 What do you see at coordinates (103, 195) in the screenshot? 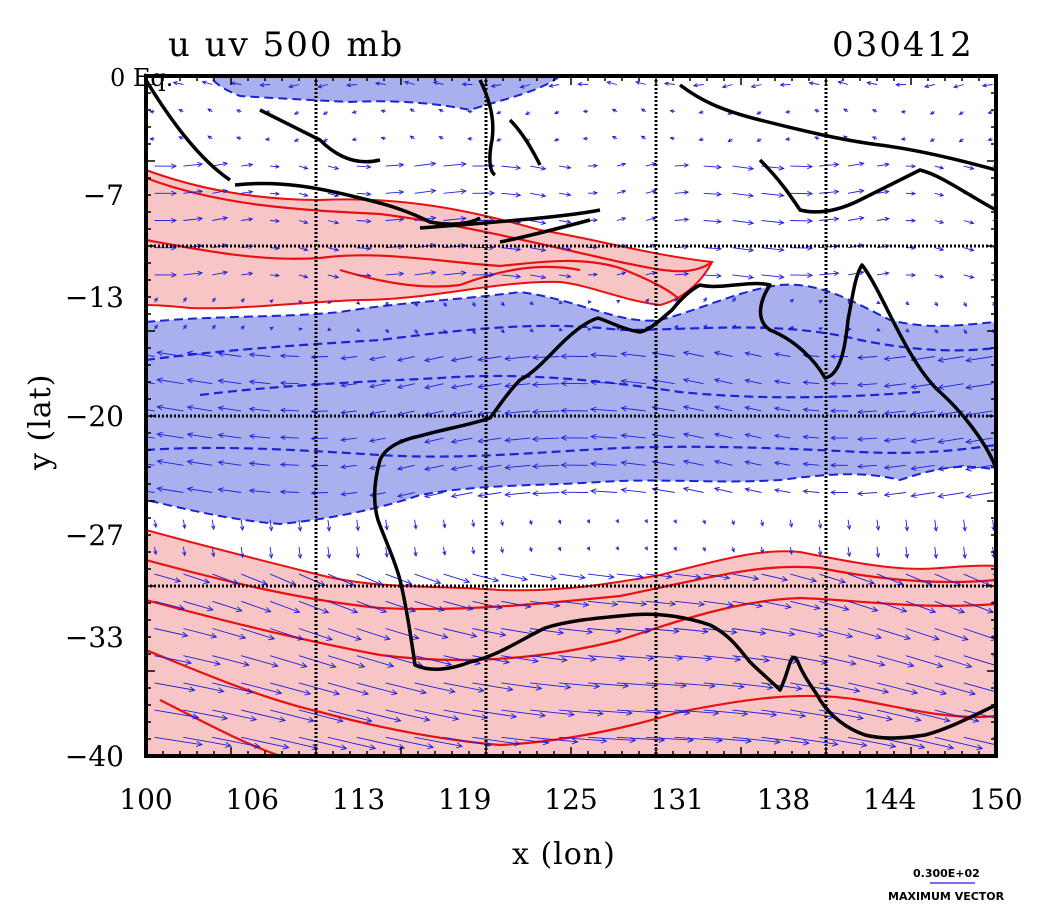
I see `y-tick-label: −7` at bounding box center [103, 195].